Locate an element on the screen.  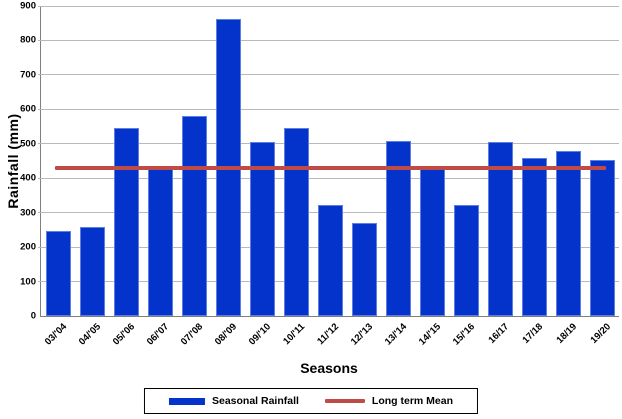
bar-16/17 is located at coordinates (500, 229).